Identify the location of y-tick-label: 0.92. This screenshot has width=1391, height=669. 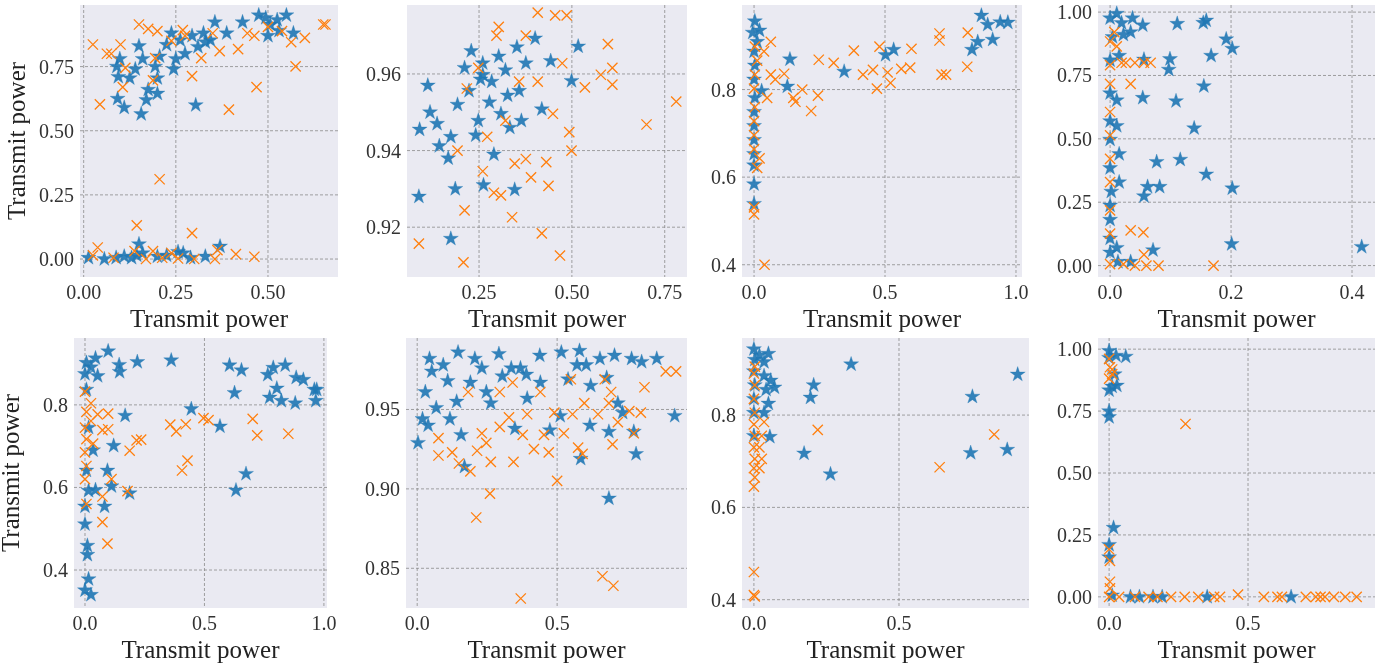
(383, 227).